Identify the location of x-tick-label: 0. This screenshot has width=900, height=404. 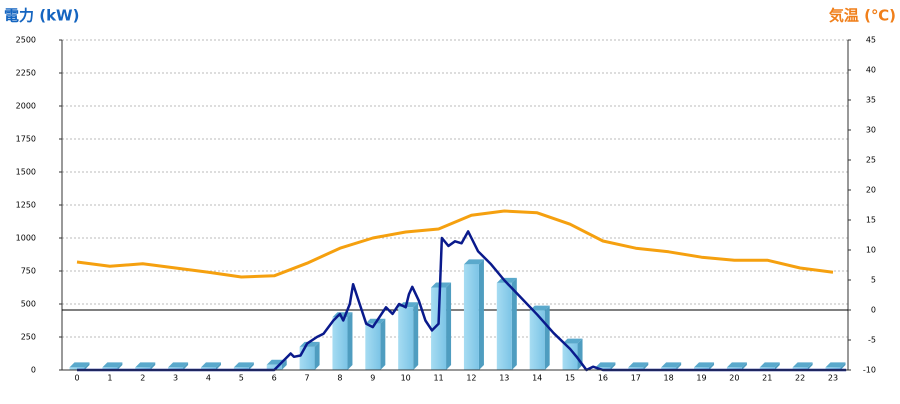
(76, 378).